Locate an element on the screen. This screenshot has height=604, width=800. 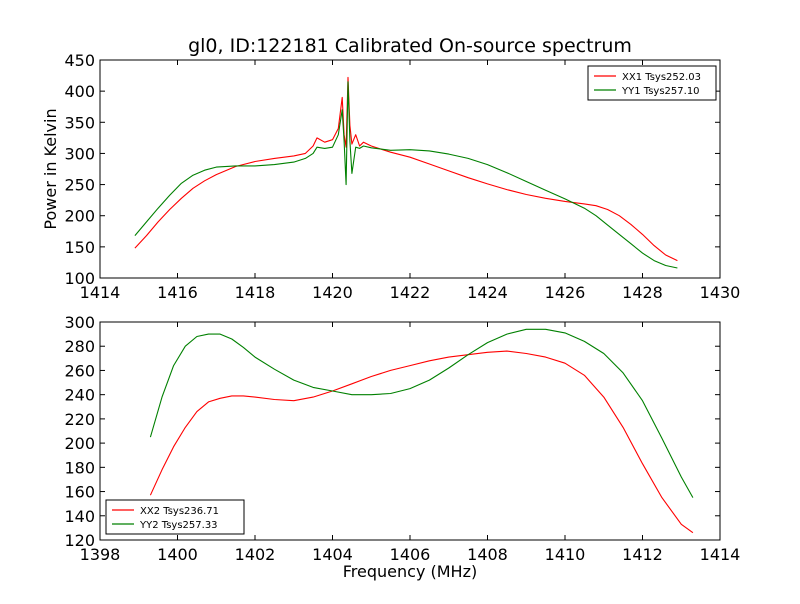
panel-2-x-tick-label: 1414 is located at coordinates (720, 554).